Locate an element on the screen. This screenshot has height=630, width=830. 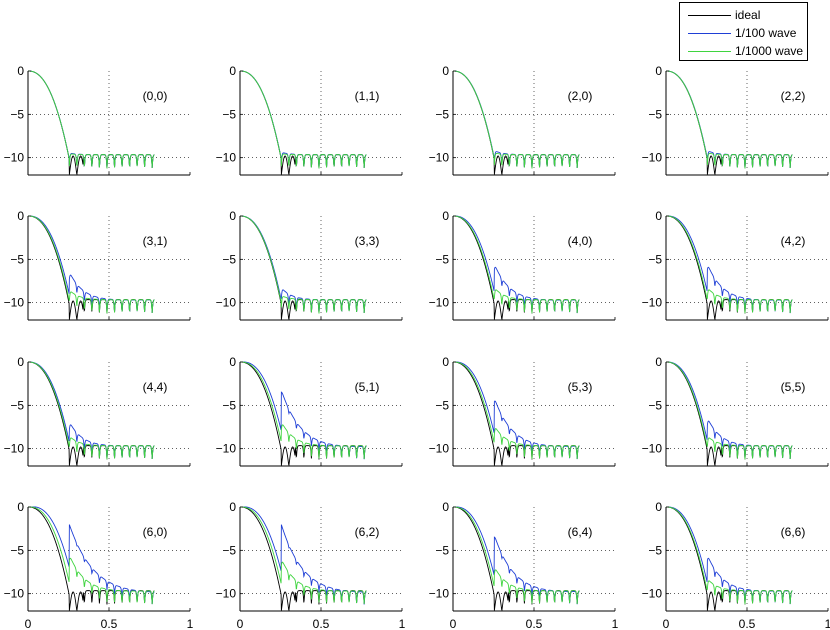
panel-label: (6,2) is located at coordinates (367, 532).